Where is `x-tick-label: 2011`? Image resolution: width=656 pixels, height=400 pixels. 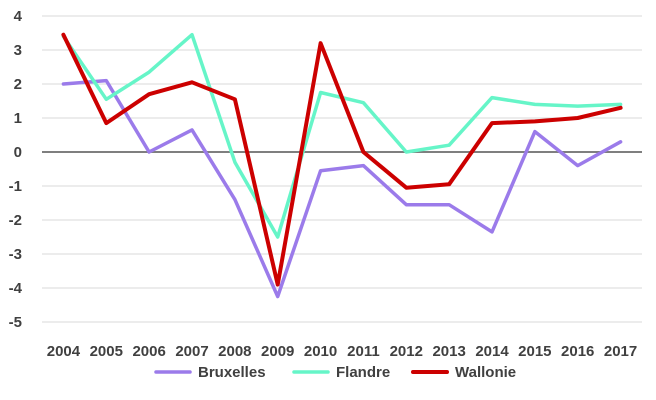
x-tick-label: 2011 is located at coordinates (363, 351).